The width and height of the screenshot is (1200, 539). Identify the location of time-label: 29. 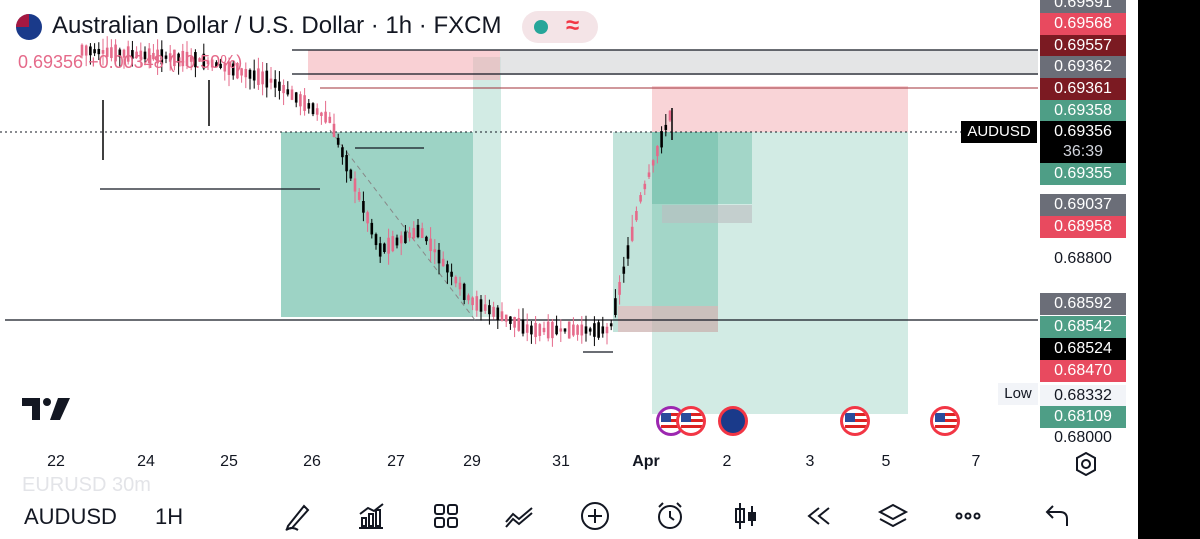
(472, 461).